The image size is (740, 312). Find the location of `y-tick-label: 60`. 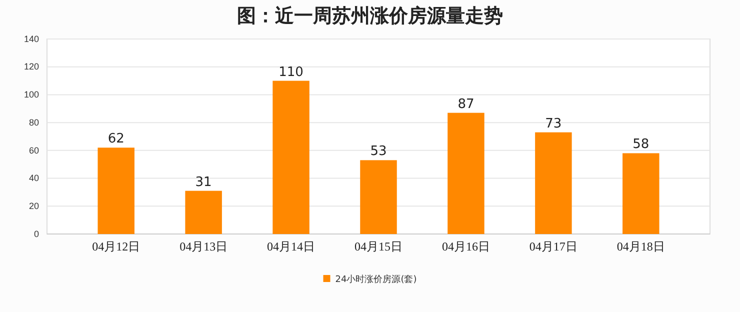

y-tick-label: 60 is located at coordinates (33, 150).